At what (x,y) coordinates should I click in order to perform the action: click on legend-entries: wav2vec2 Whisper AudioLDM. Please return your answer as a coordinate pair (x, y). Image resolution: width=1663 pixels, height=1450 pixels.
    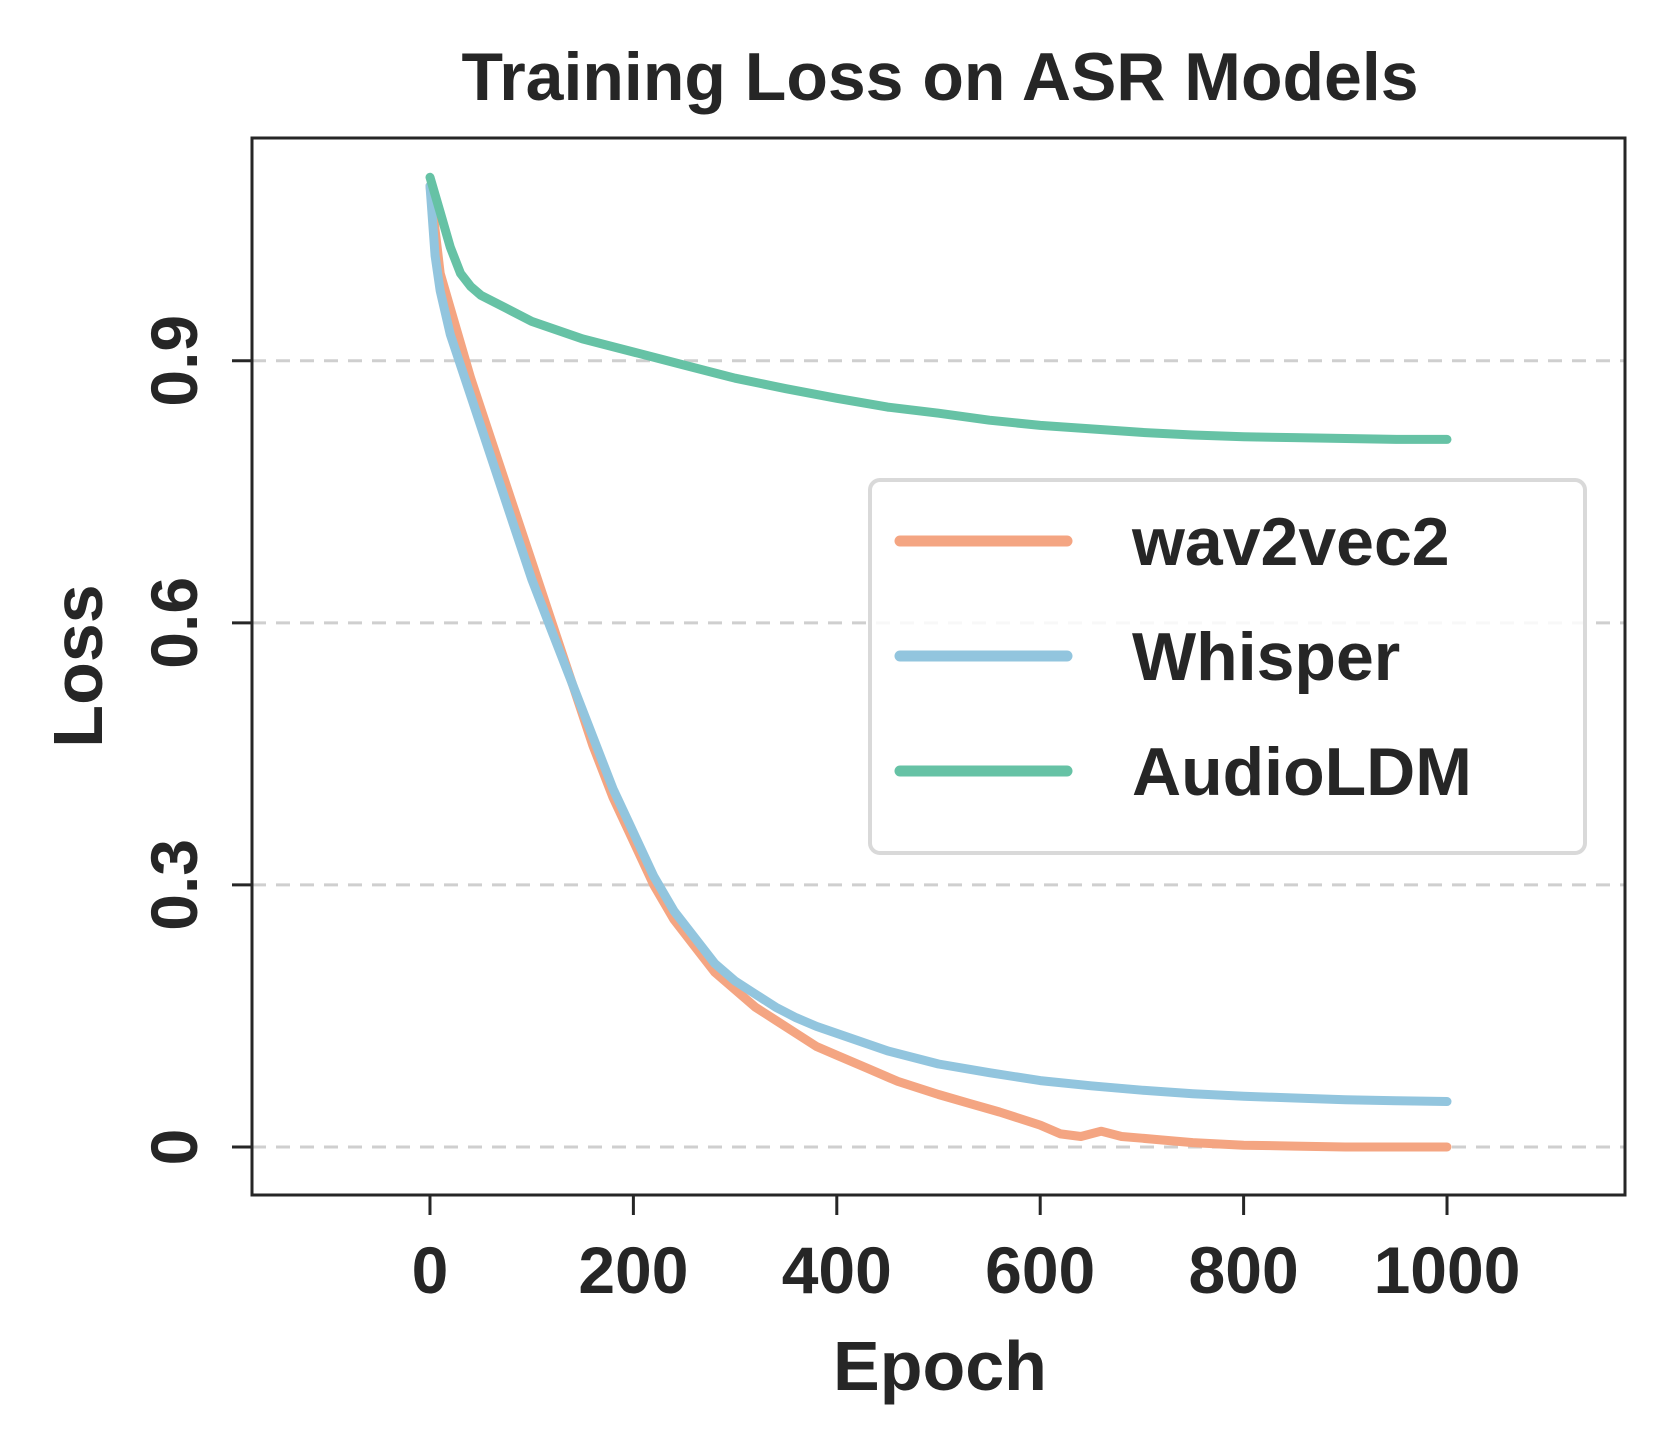
    Looking at the image, I should click on (1183, 657).